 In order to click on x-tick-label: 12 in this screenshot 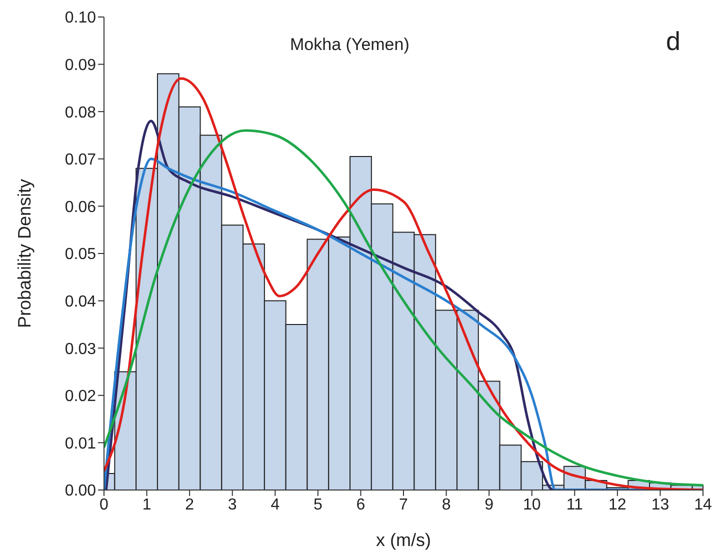, I will do `click(617, 505)`.